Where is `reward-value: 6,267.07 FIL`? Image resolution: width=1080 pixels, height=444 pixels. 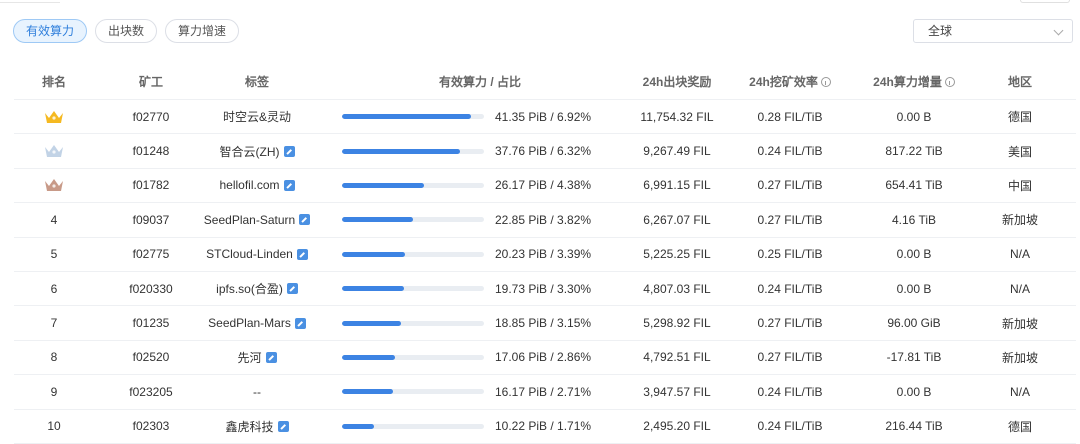 reward-value: 6,267.07 FIL is located at coordinates (677, 219).